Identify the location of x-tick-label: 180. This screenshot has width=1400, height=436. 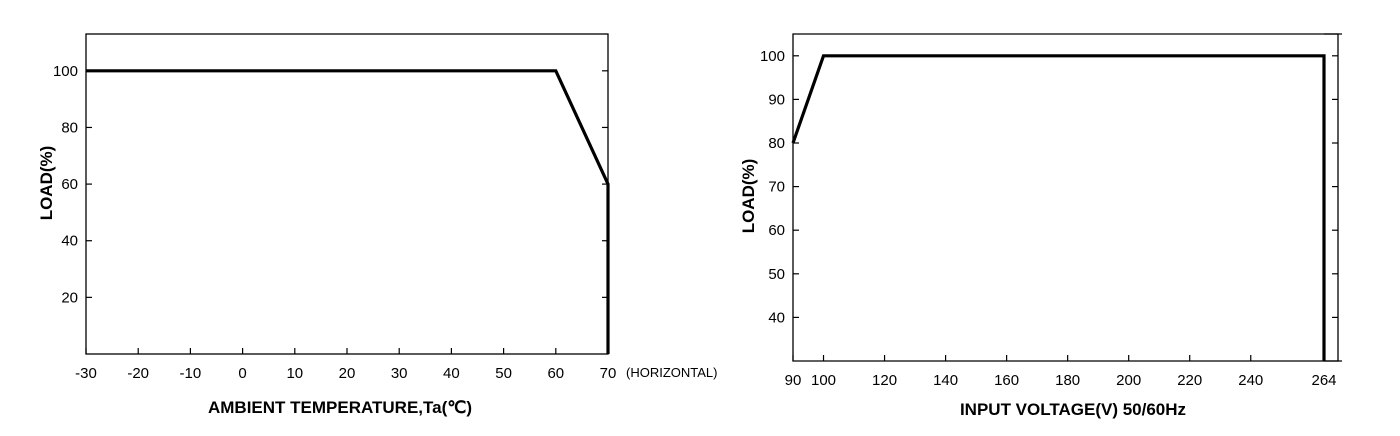
(1067, 380).